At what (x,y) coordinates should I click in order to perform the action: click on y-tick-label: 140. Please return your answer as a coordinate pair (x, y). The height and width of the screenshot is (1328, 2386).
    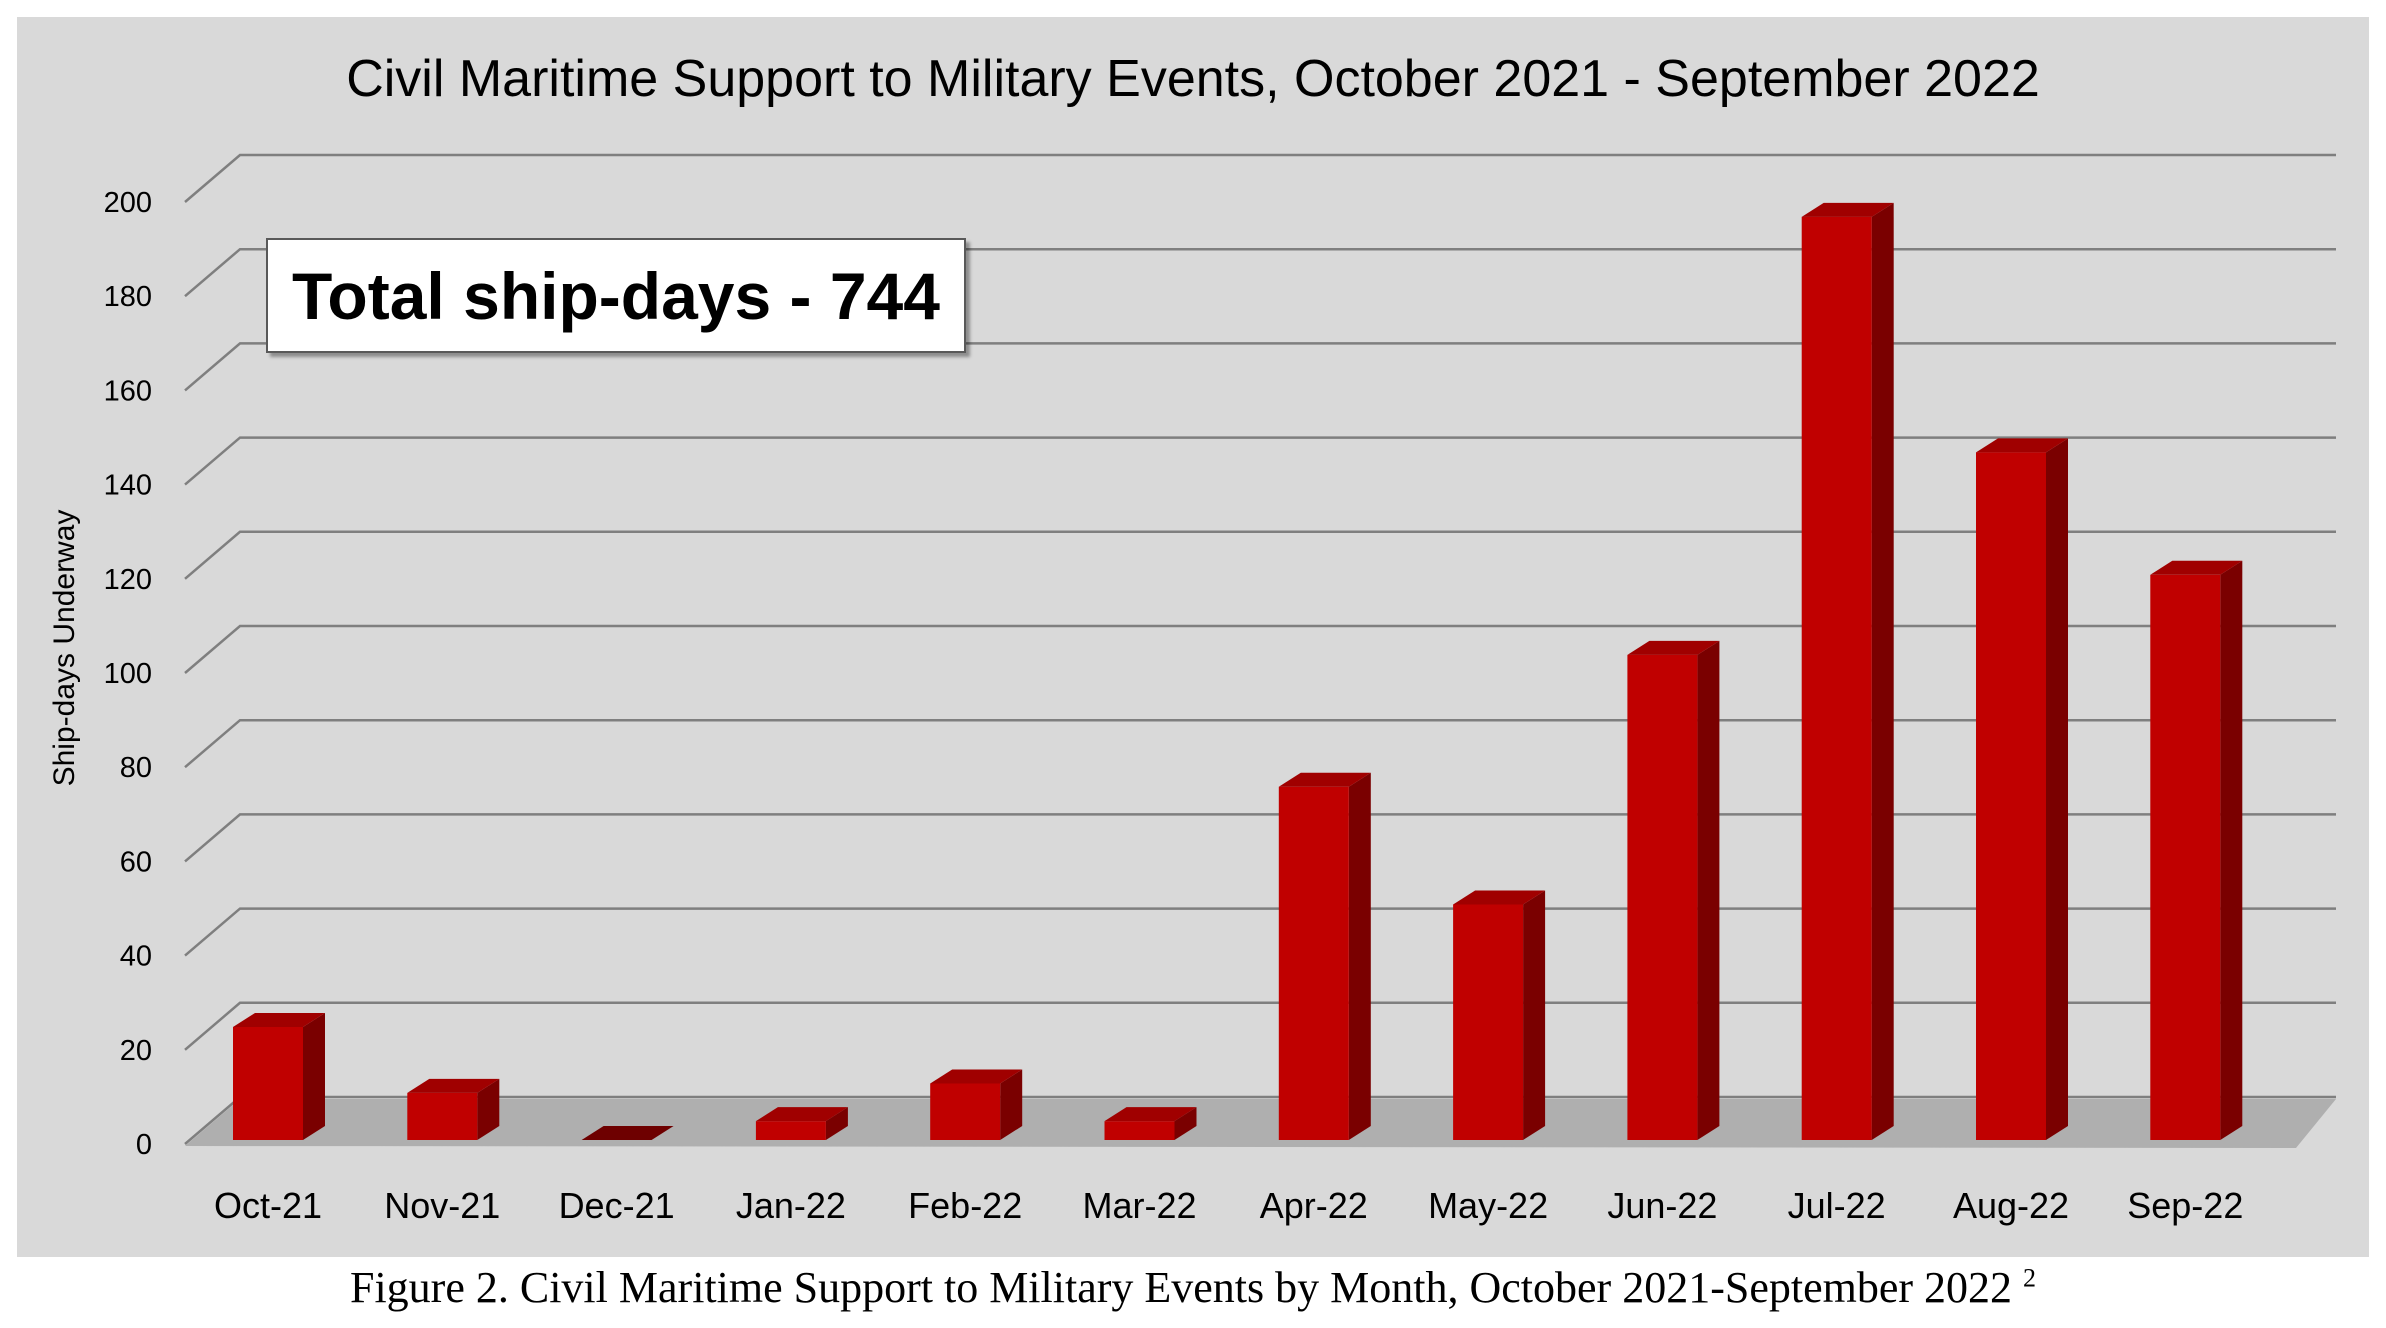
    Looking at the image, I should click on (128, 486).